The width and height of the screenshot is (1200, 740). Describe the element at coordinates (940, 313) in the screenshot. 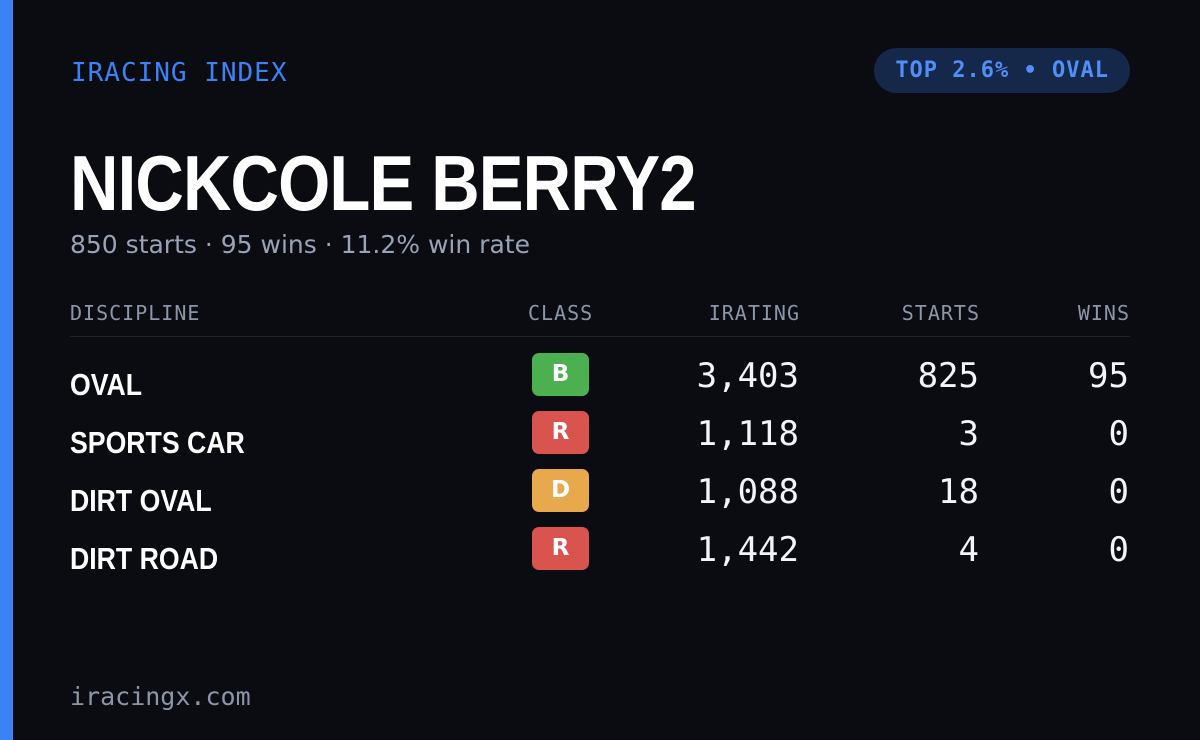

I see `header-starts: STARTS` at that location.